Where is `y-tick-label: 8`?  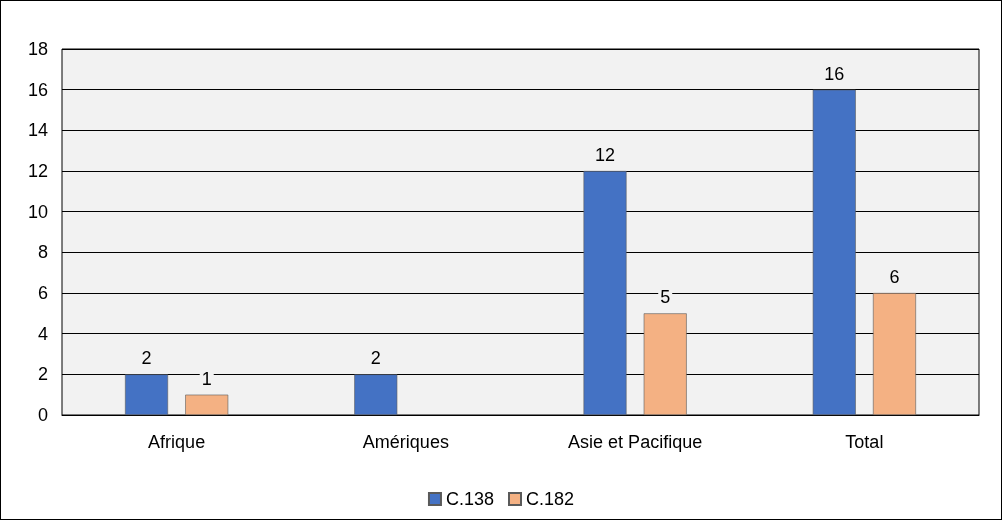 y-tick-label: 8 is located at coordinates (42, 252).